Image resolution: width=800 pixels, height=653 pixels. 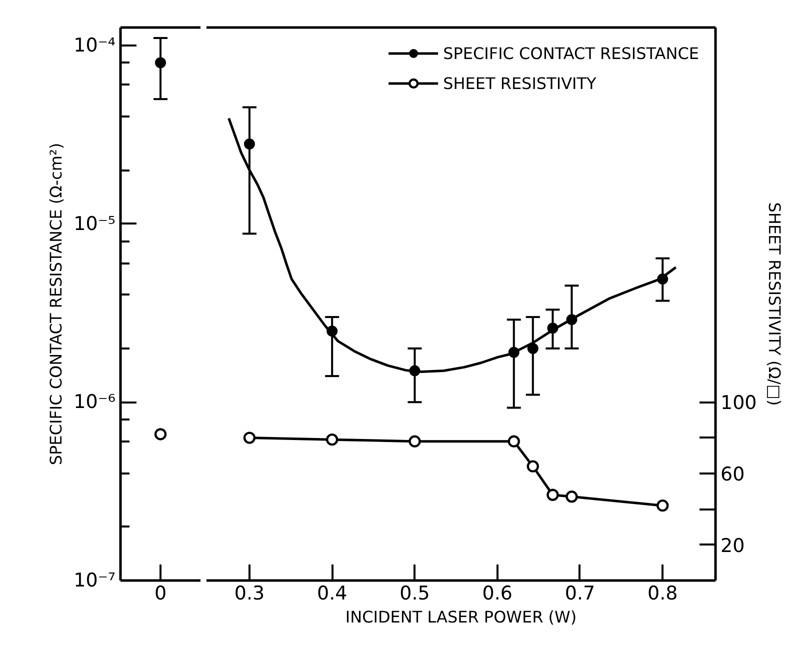 What do you see at coordinates (95, 223) in the screenshot?
I see `y-tick-label: 10⁻⁵` at bounding box center [95, 223].